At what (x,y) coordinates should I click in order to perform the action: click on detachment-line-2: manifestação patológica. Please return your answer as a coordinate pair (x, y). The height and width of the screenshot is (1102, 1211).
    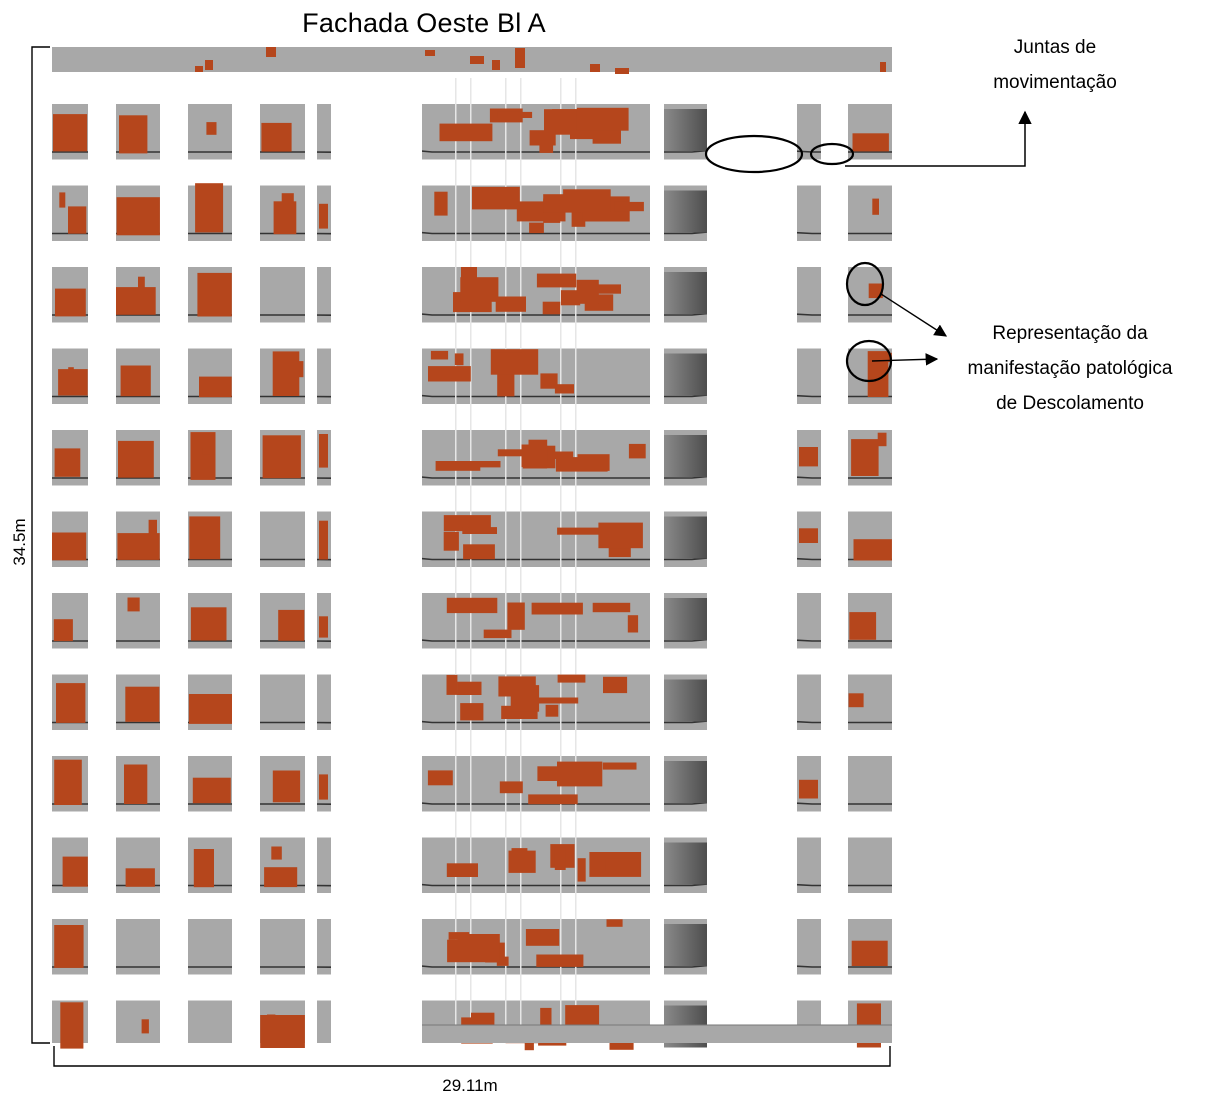
    Looking at the image, I should click on (1070, 368).